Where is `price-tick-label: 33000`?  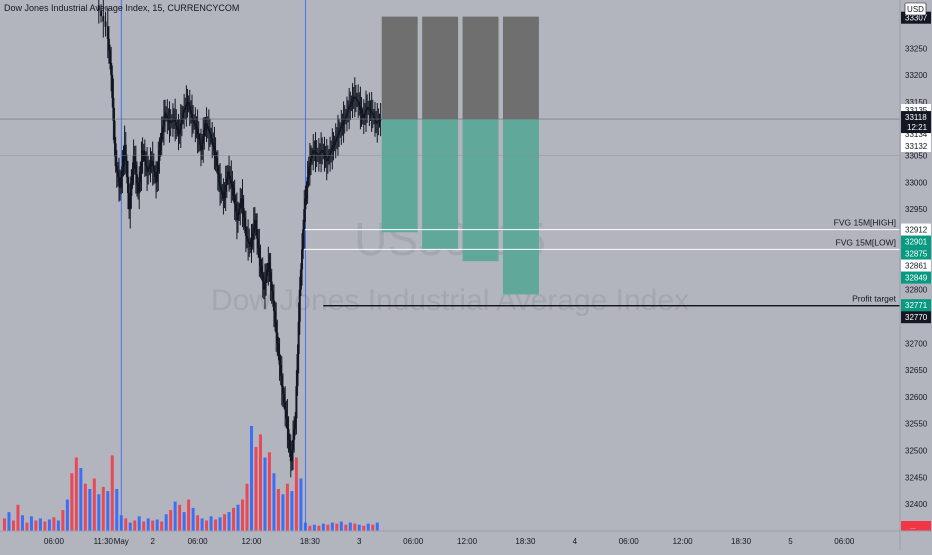 price-tick-label: 33000 is located at coordinates (916, 182).